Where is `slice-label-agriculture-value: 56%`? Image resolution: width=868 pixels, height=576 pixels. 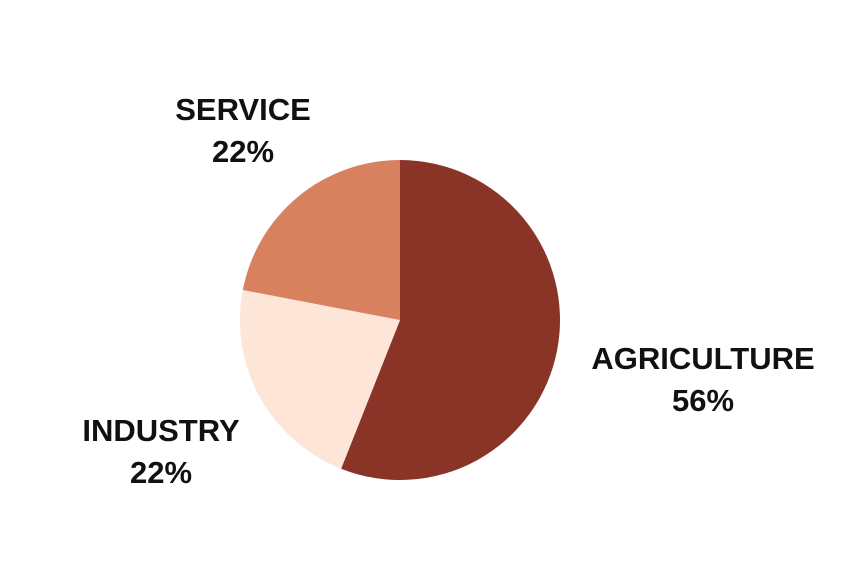 slice-label-agriculture-value: 56% is located at coordinates (703, 400).